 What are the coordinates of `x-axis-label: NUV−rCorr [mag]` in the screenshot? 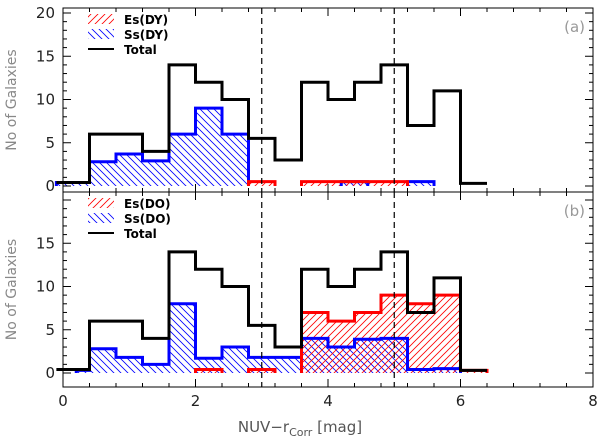 It's located at (300, 428).